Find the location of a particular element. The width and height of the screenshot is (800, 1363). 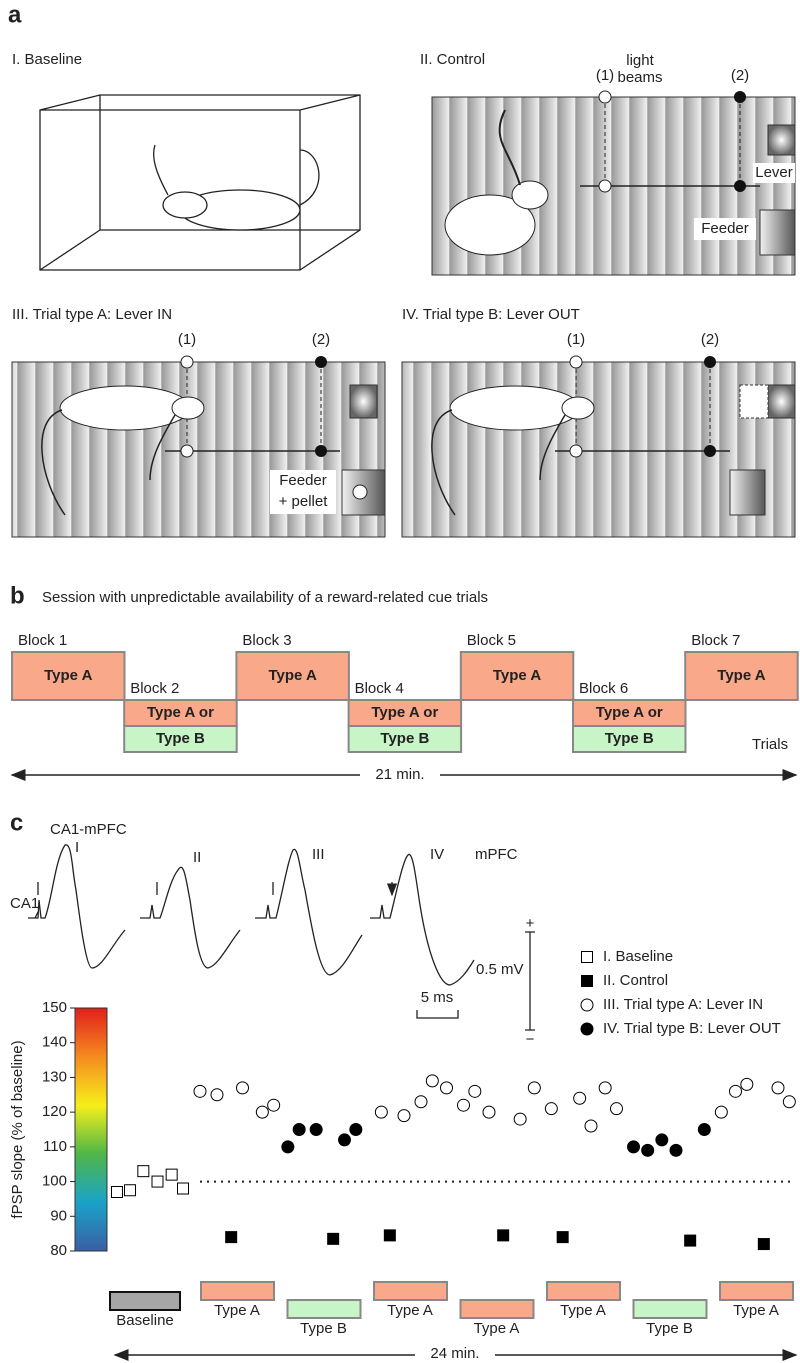

y-tick-label: 100 is located at coordinates (54, 1181).